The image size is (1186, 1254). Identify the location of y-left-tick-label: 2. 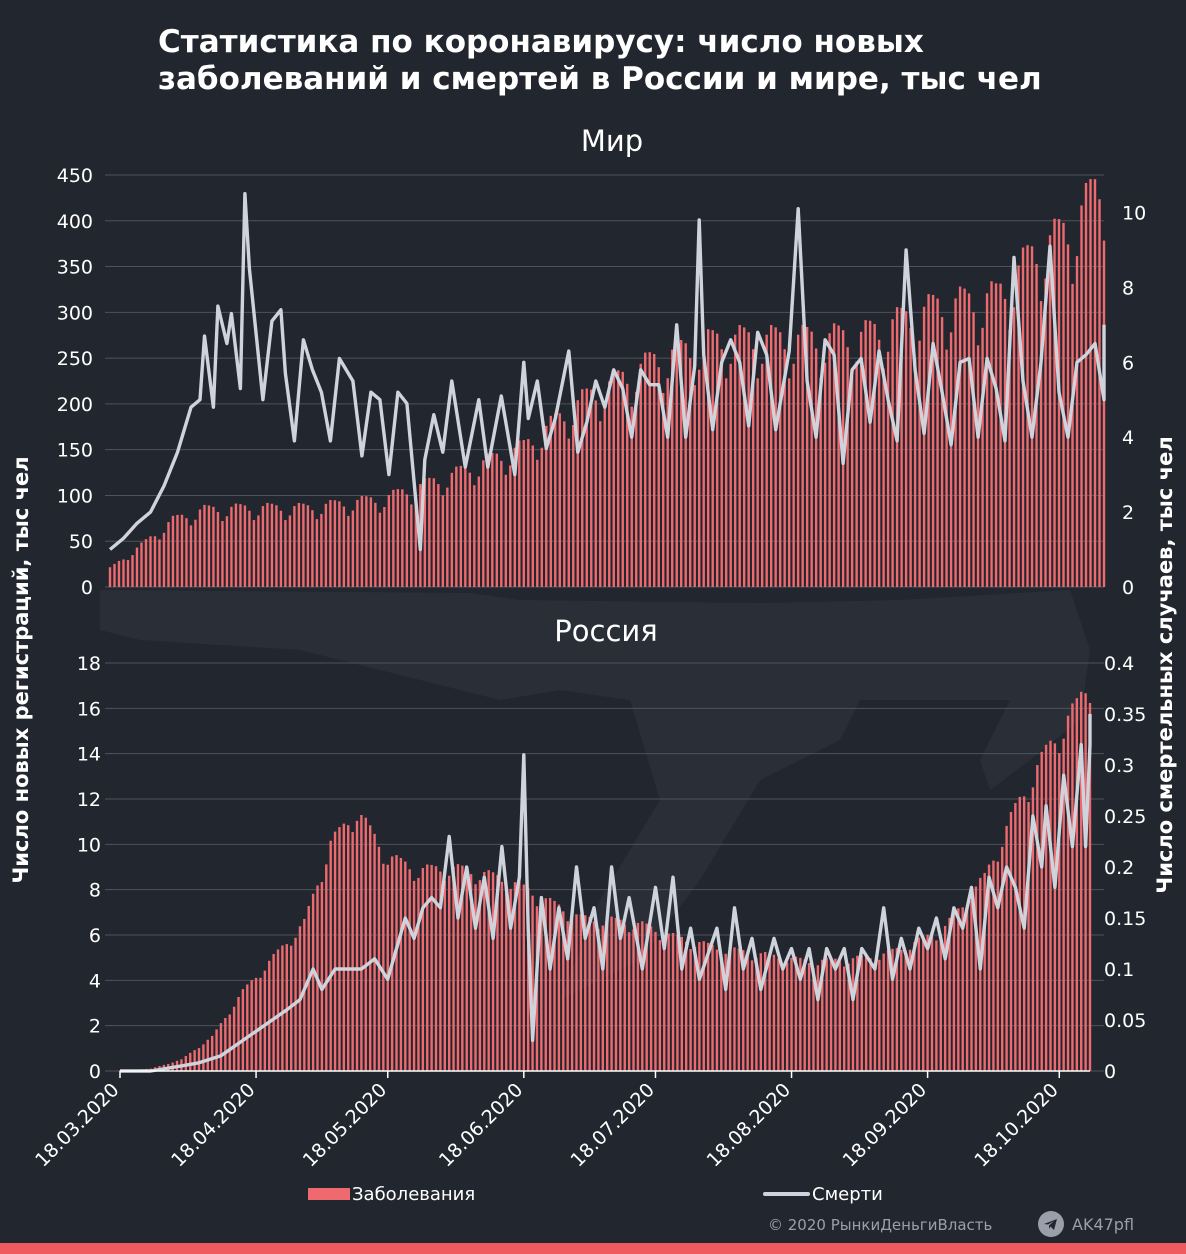
(95, 1027).